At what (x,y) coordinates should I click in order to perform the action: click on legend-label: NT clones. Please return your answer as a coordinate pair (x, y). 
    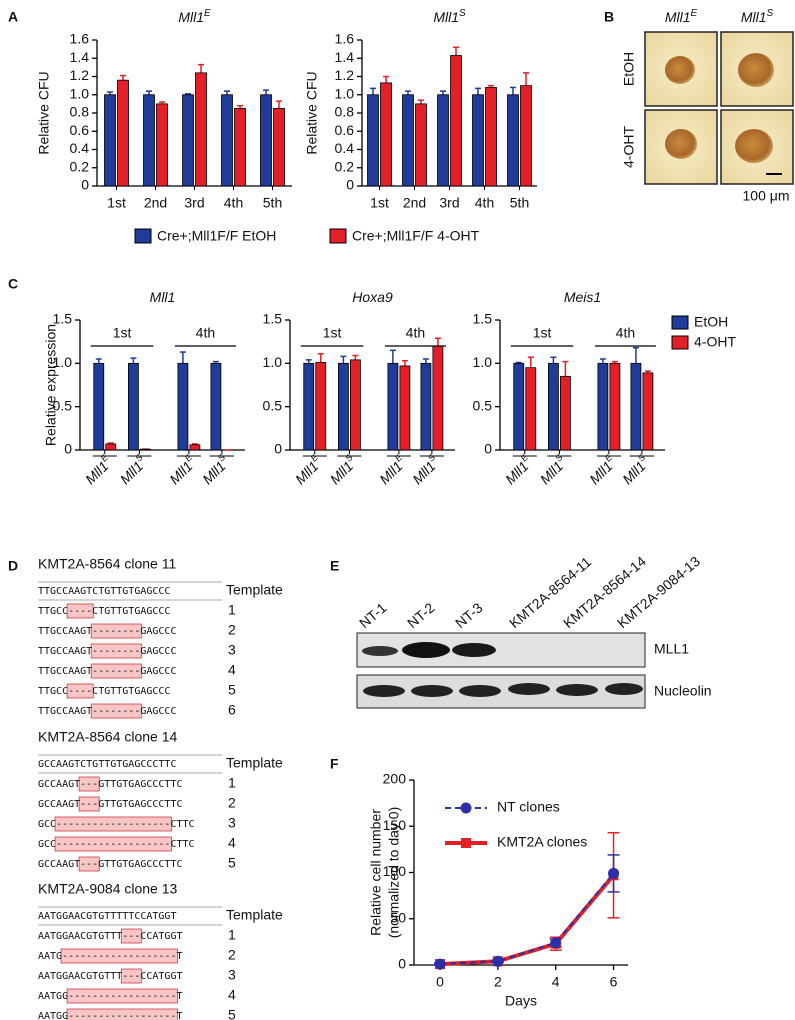
    Looking at the image, I should click on (528, 807).